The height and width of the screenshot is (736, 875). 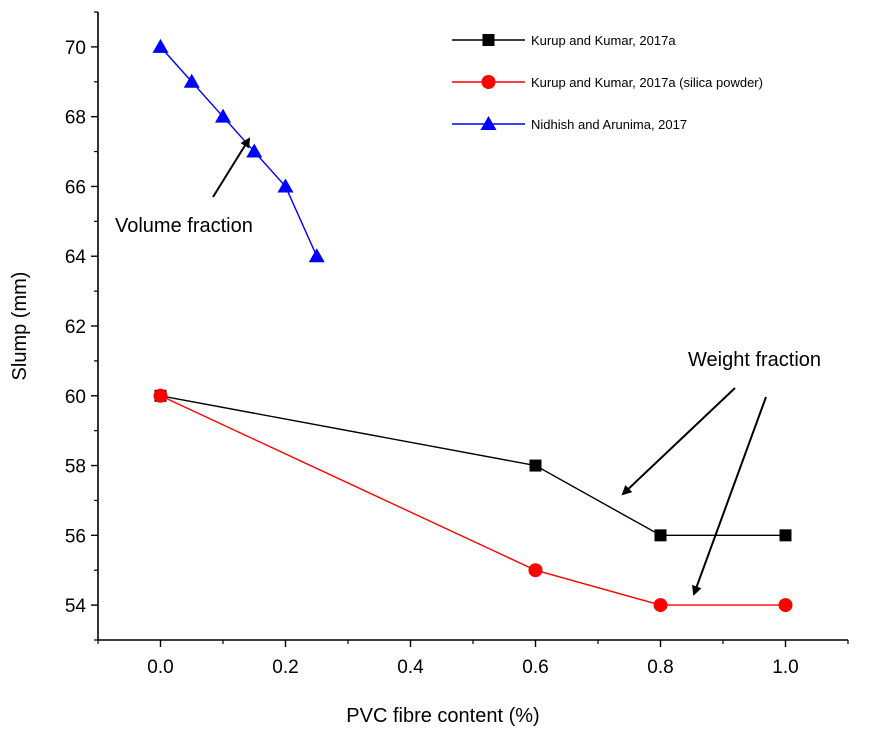 What do you see at coordinates (785, 667) in the screenshot?
I see `x-tick-label: 1.0` at bounding box center [785, 667].